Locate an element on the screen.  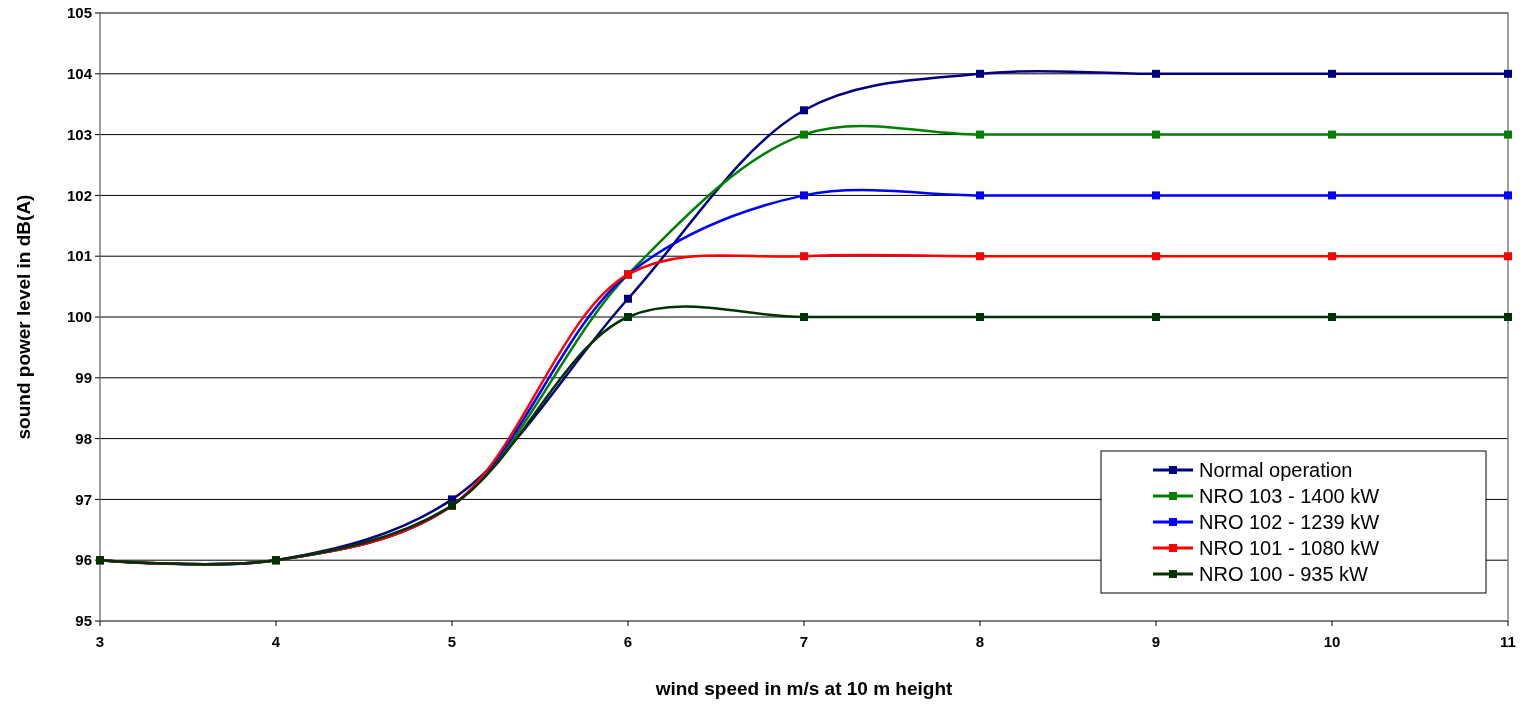
y-tick-label: 101 is located at coordinates (79, 256).